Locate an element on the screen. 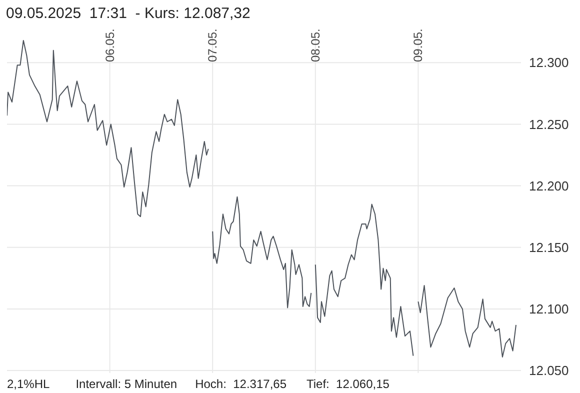 The image size is (580, 393). x-tick-label: 09.05. is located at coordinates (418, 45).